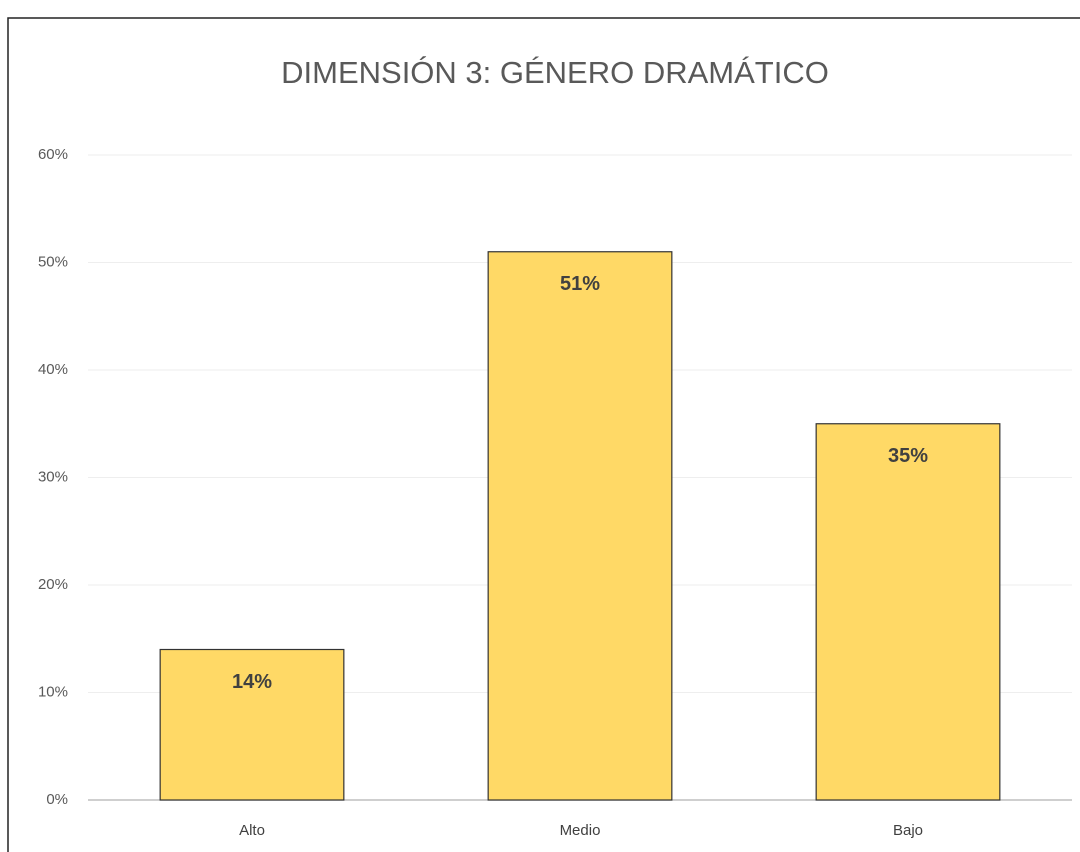 The height and width of the screenshot is (852, 1080). What do you see at coordinates (252, 830) in the screenshot?
I see `x-tick-label: Alto` at bounding box center [252, 830].